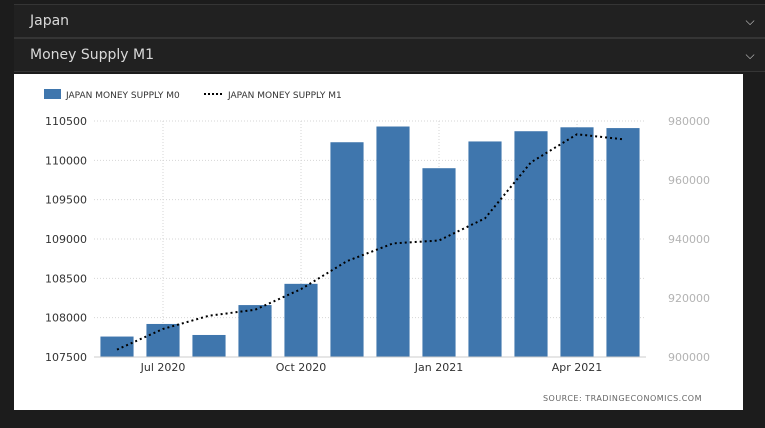 This screenshot has width=765, height=428. I want to click on x-tick-label: Apr 2021, so click(577, 367).